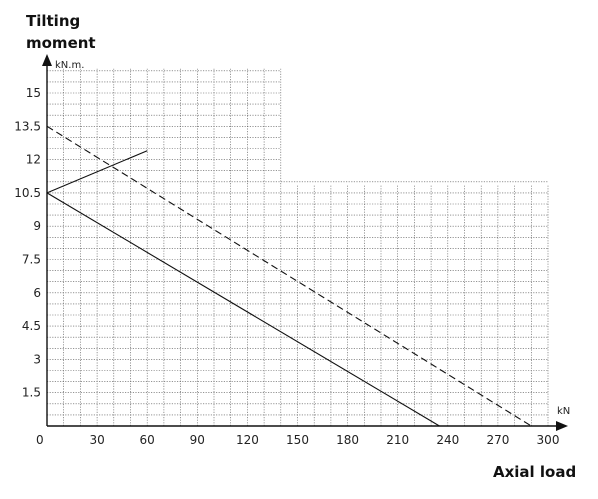 This screenshot has width=598, height=499. What do you see at coordinates (548, 440) in the screenshot?
I see `x-tick-label: 300` at bounding box center [548, 440].